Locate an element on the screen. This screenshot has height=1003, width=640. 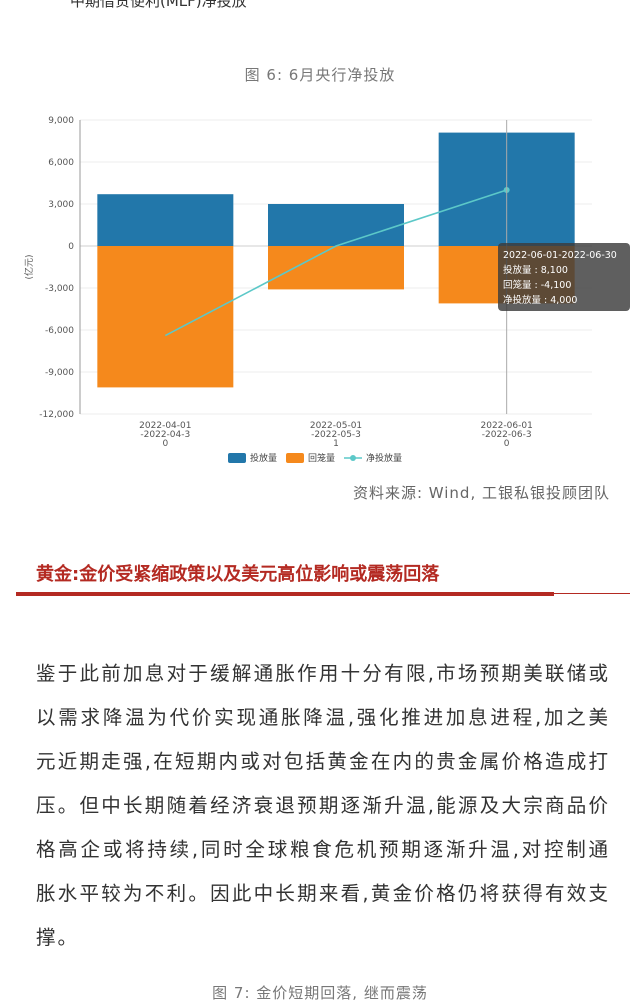
legend-label: 回笼量 is located at coordinates (321, 458).